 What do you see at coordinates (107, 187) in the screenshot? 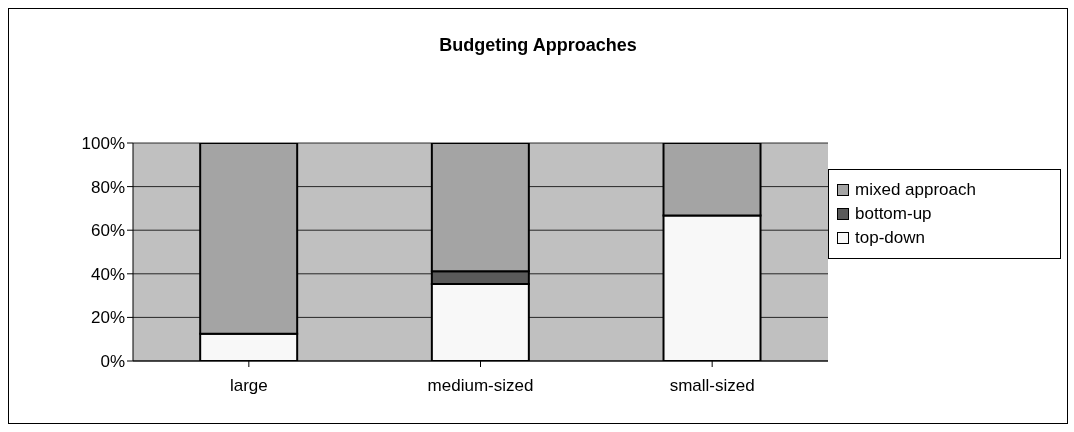
I see `y-tick-label: 80%` at bounding box center [107, 187].